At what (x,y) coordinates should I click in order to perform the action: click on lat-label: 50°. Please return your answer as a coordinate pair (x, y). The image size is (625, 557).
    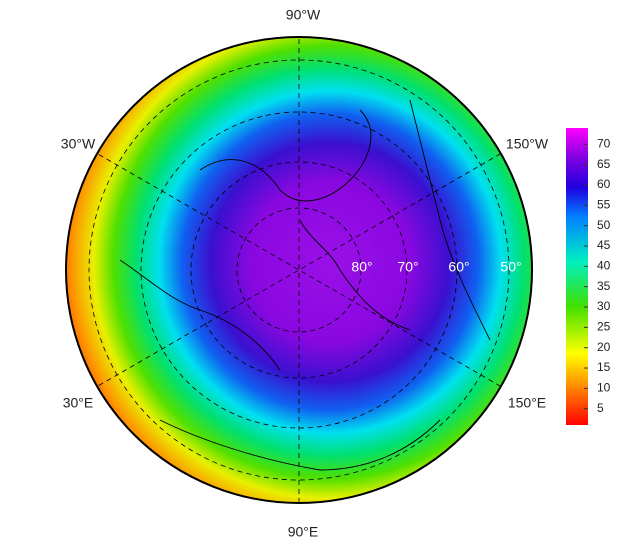
    Looking at the image, I should click on (510, 267).